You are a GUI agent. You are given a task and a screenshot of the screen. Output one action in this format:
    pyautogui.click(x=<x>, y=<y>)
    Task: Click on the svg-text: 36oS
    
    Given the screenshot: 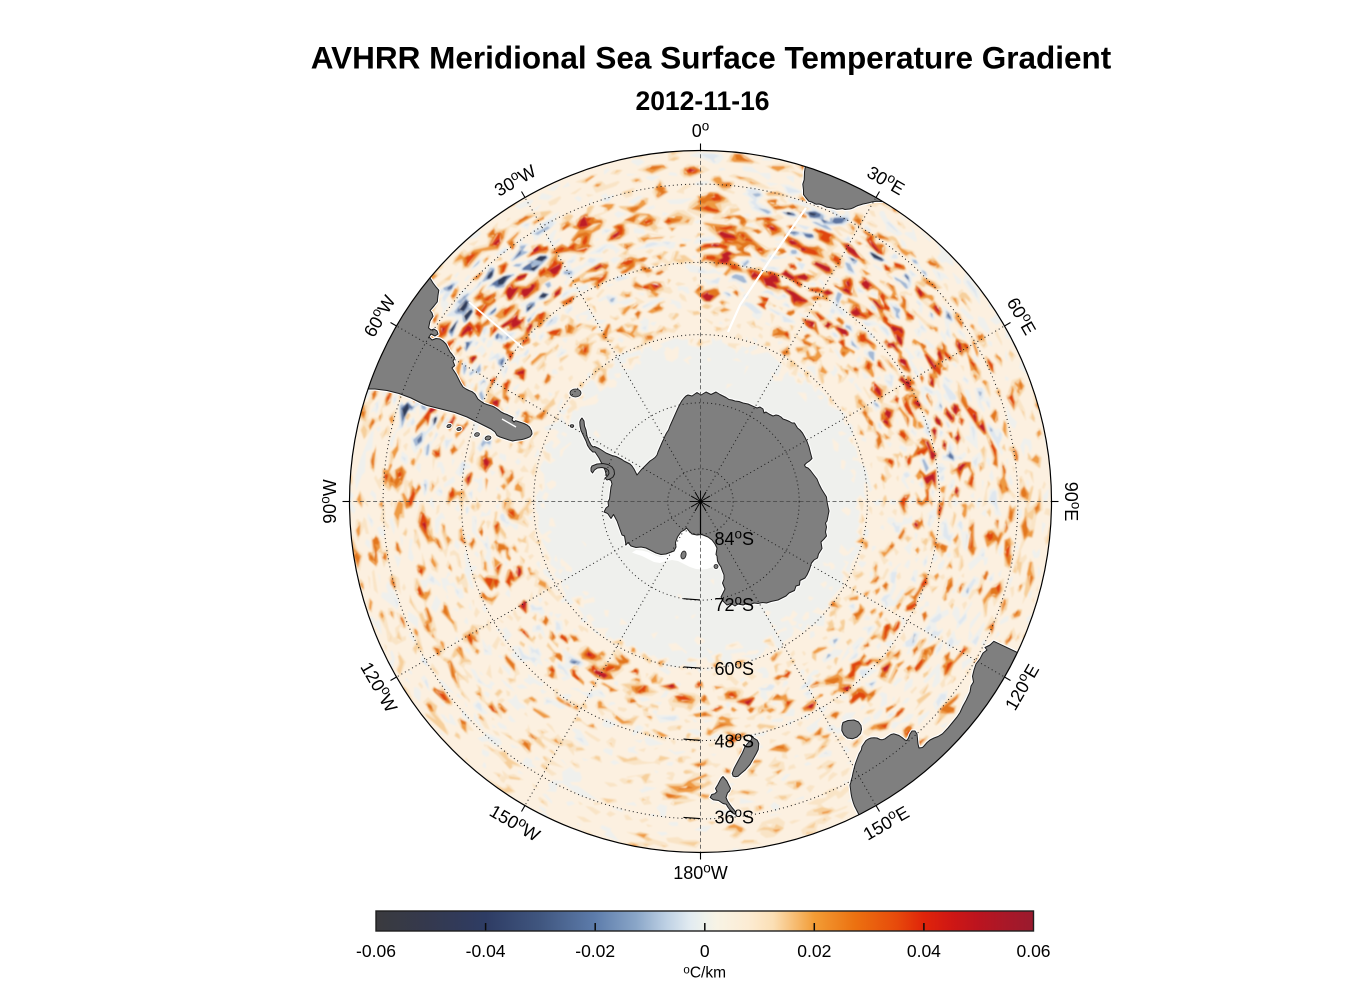 What is the action you would take?
    pyautogui.click(x=735, y=816)
    